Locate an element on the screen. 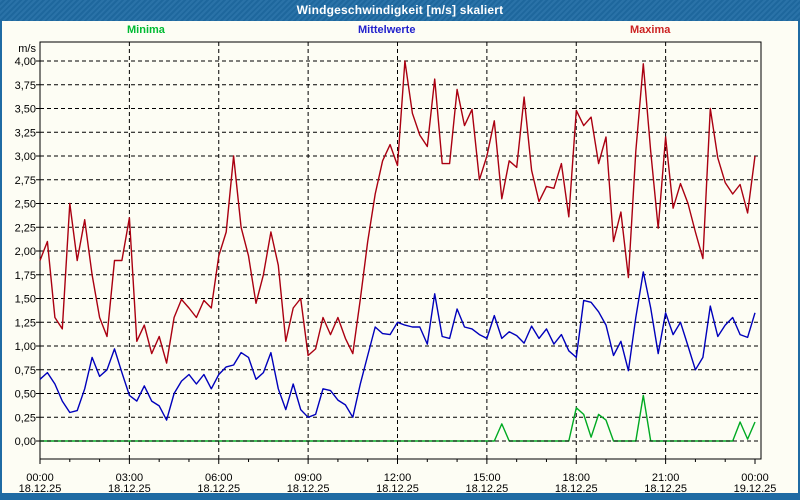 The height and width of the screenshot is (500, 800). legend-maxima-label: Maxima is located at coordinates (650, 30).